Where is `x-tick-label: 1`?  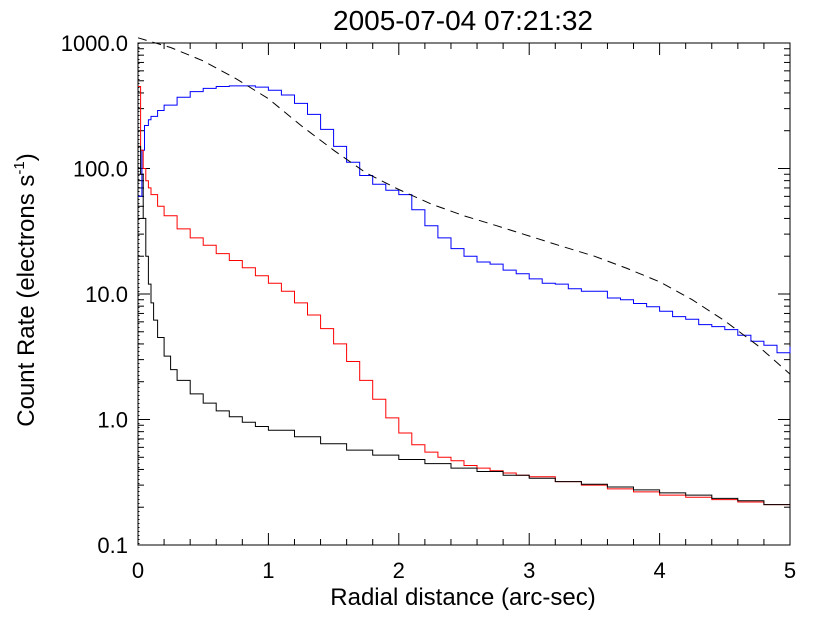
x-tick-label: 1 is located at coordinates (268, 570).